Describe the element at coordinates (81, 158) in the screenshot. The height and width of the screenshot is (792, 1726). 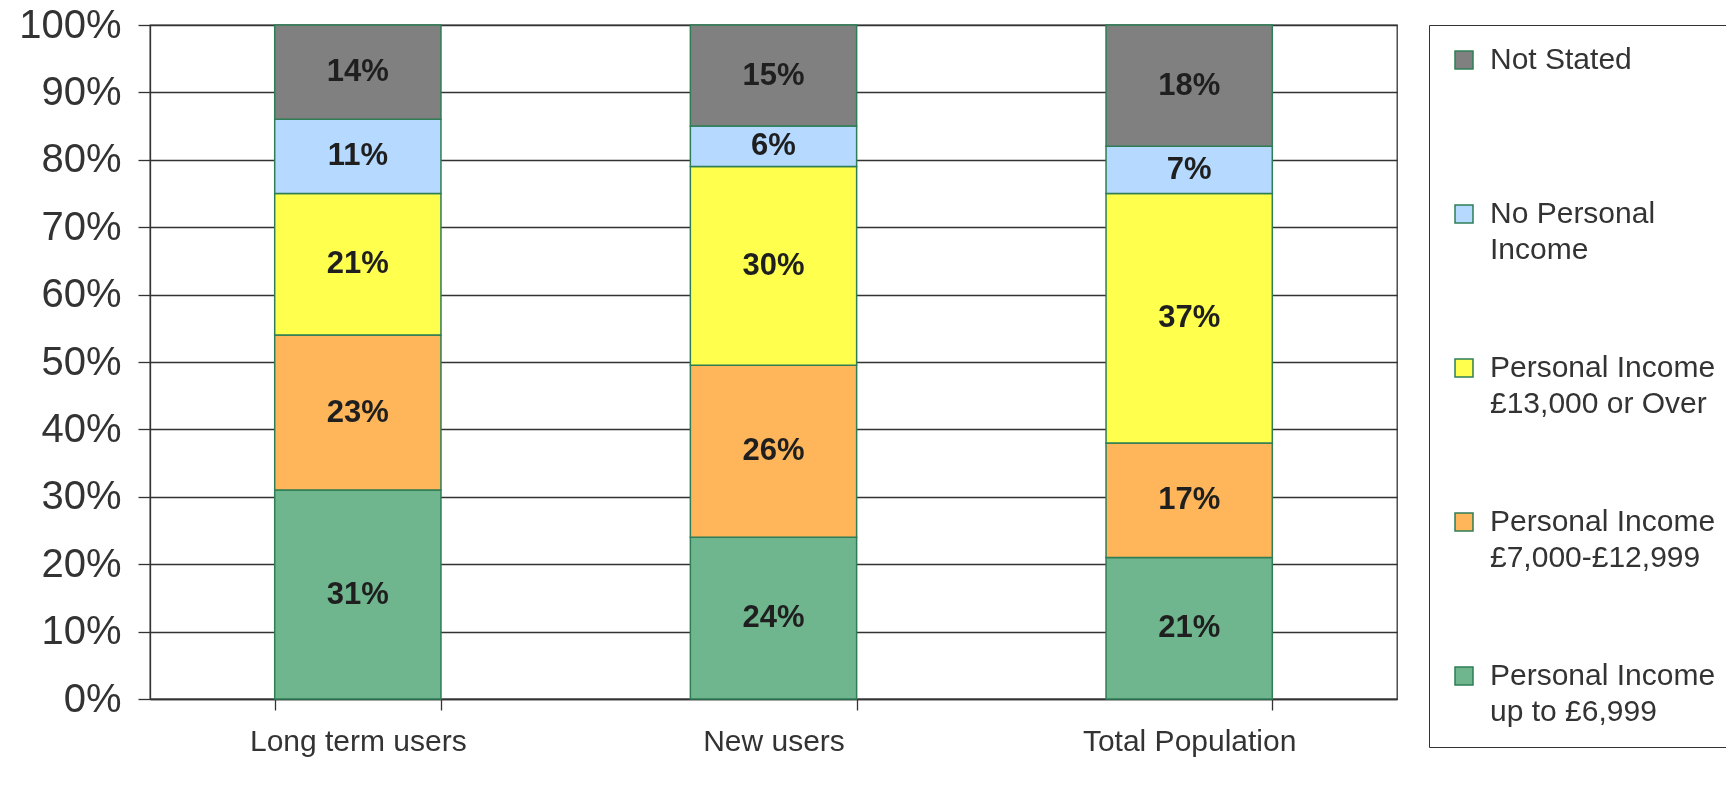
I see `y-tick-label: 80%` at that location.